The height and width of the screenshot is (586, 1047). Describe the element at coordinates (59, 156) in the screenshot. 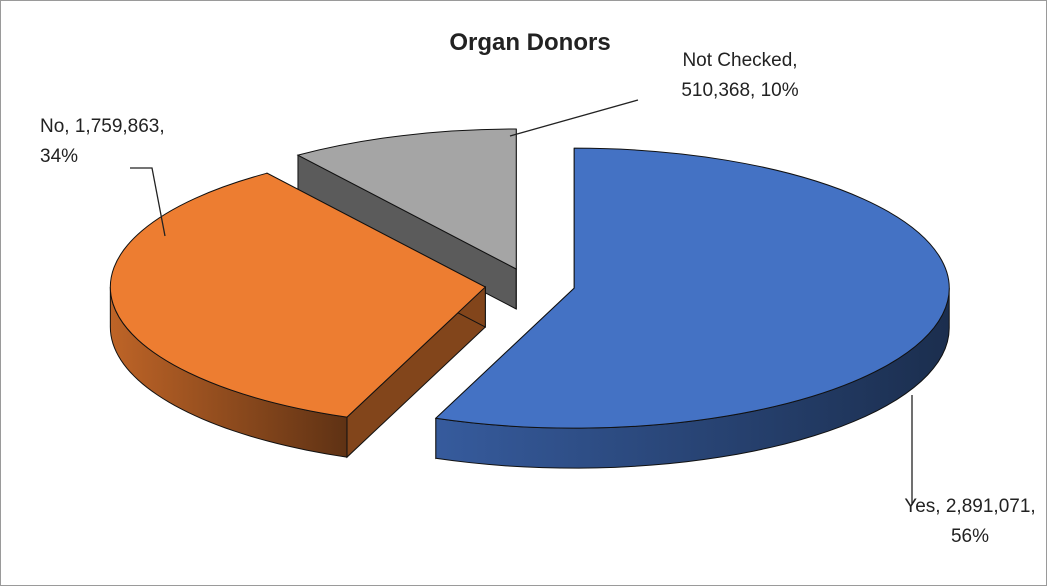

I see `data-label: 34%` at that location.